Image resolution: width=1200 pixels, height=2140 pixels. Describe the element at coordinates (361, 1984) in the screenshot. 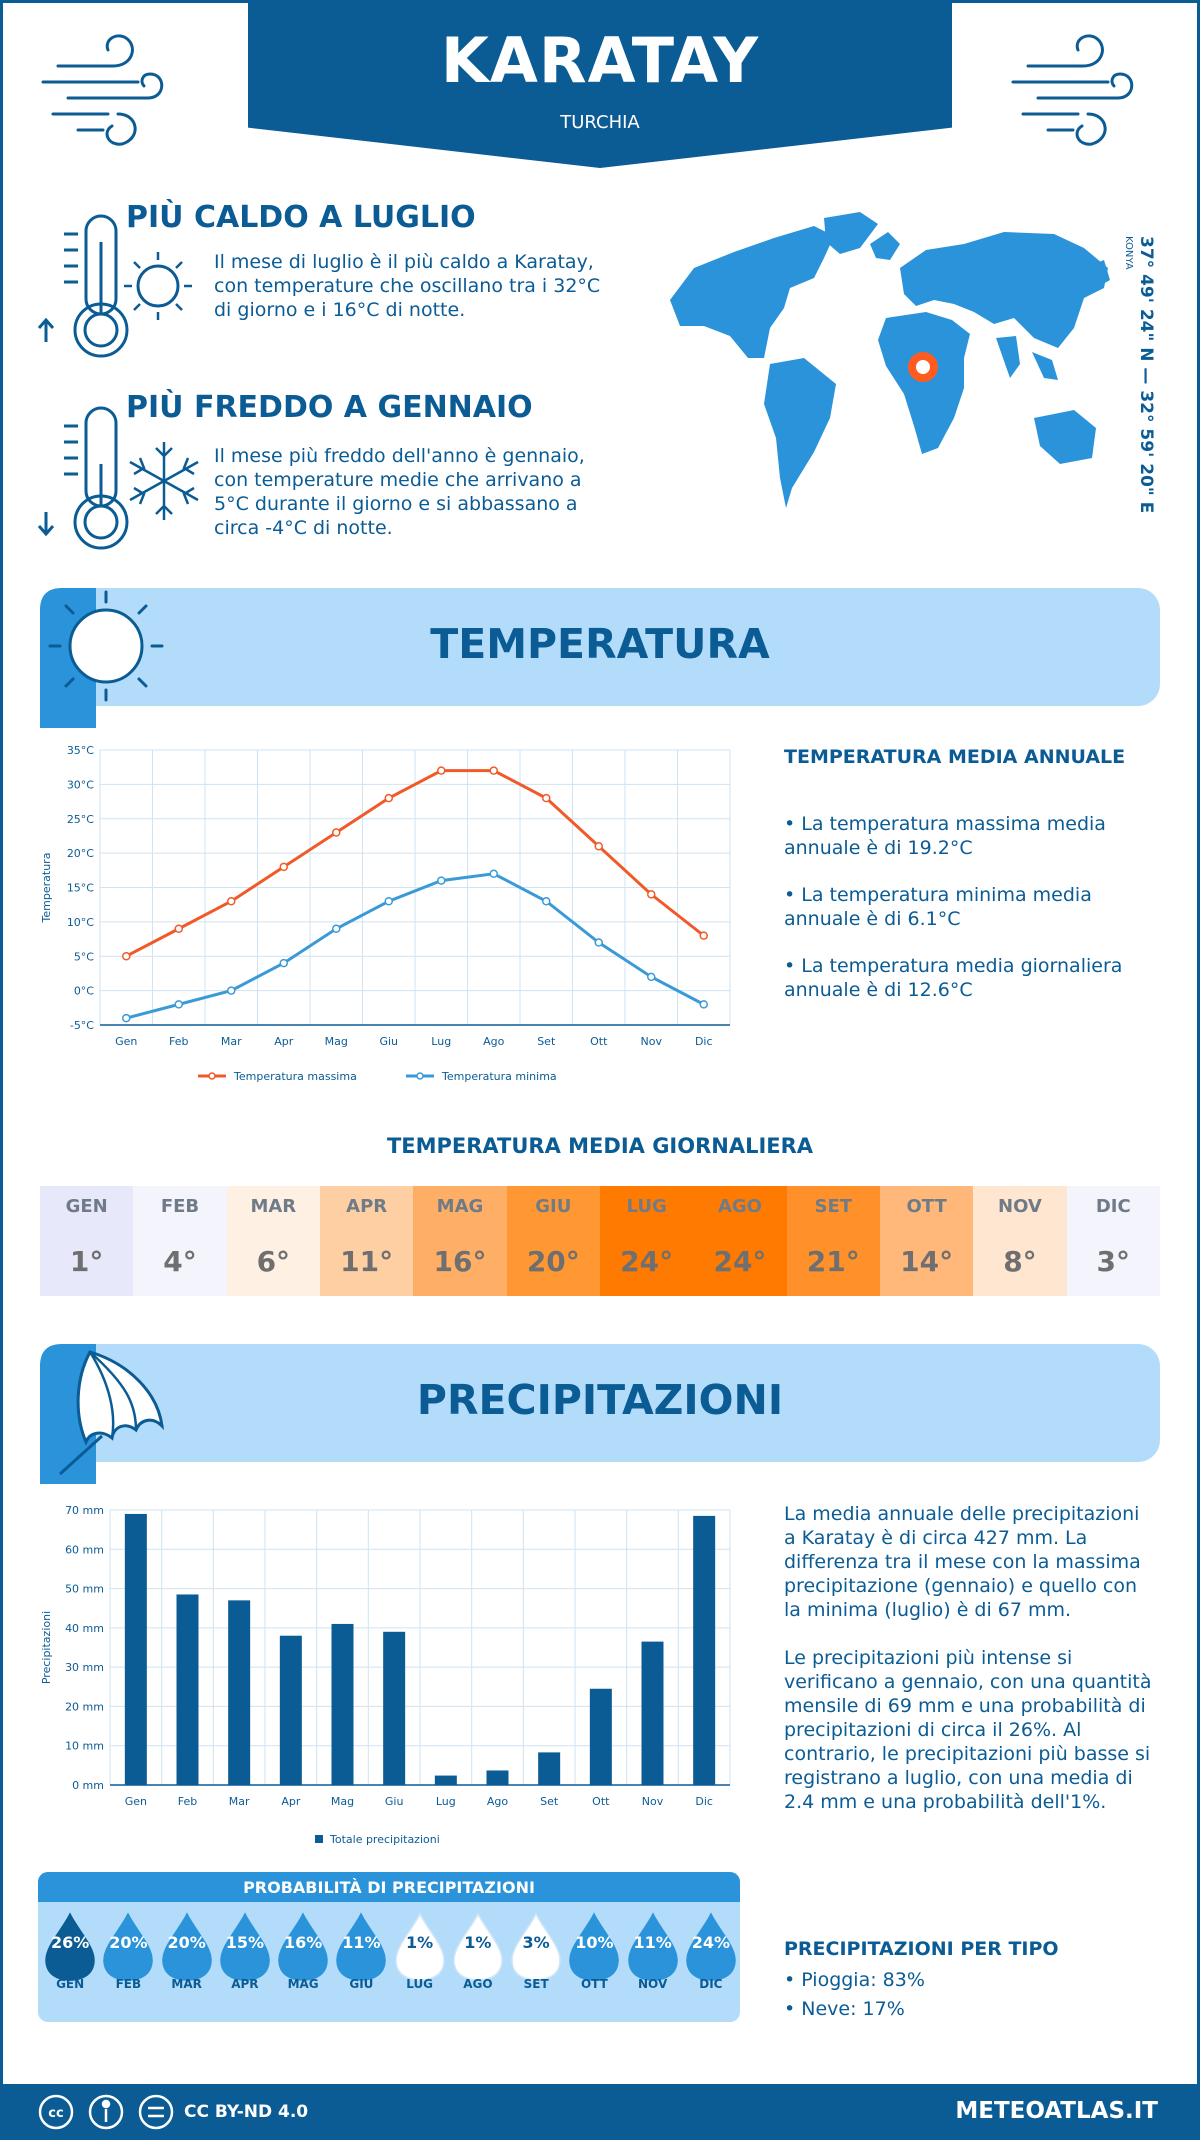

I see `probability-month: GIU` at that location.